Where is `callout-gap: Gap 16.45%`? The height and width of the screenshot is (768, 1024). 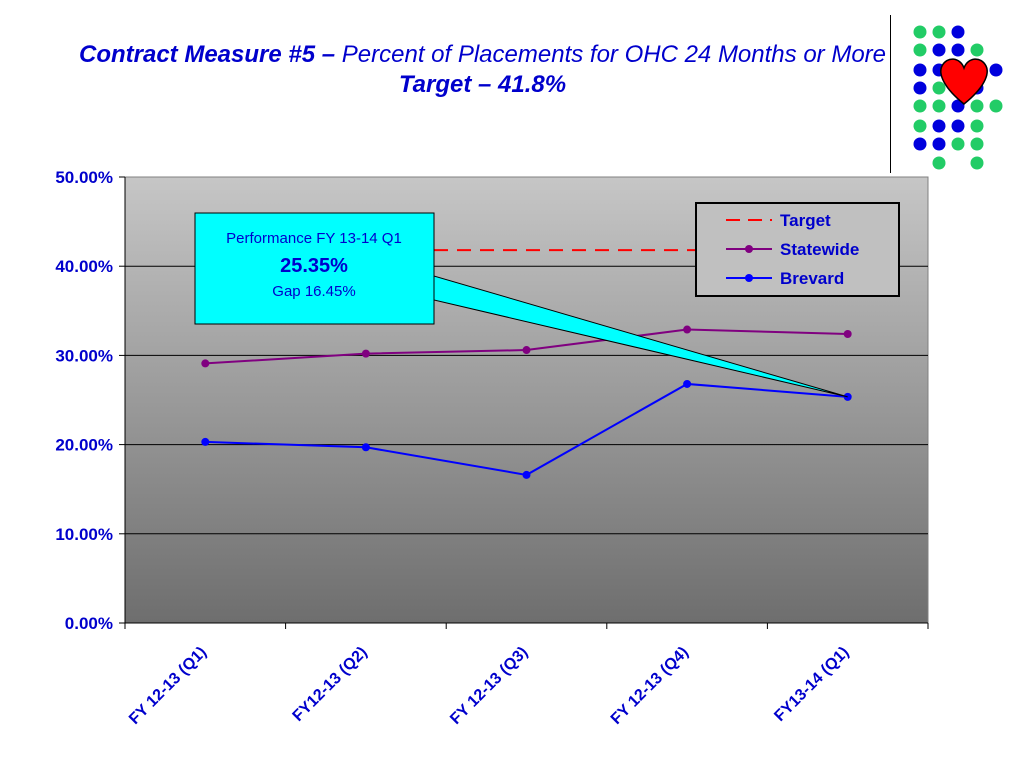
callout-gap: Gap 16.45% is located at coordinates (313, 291).